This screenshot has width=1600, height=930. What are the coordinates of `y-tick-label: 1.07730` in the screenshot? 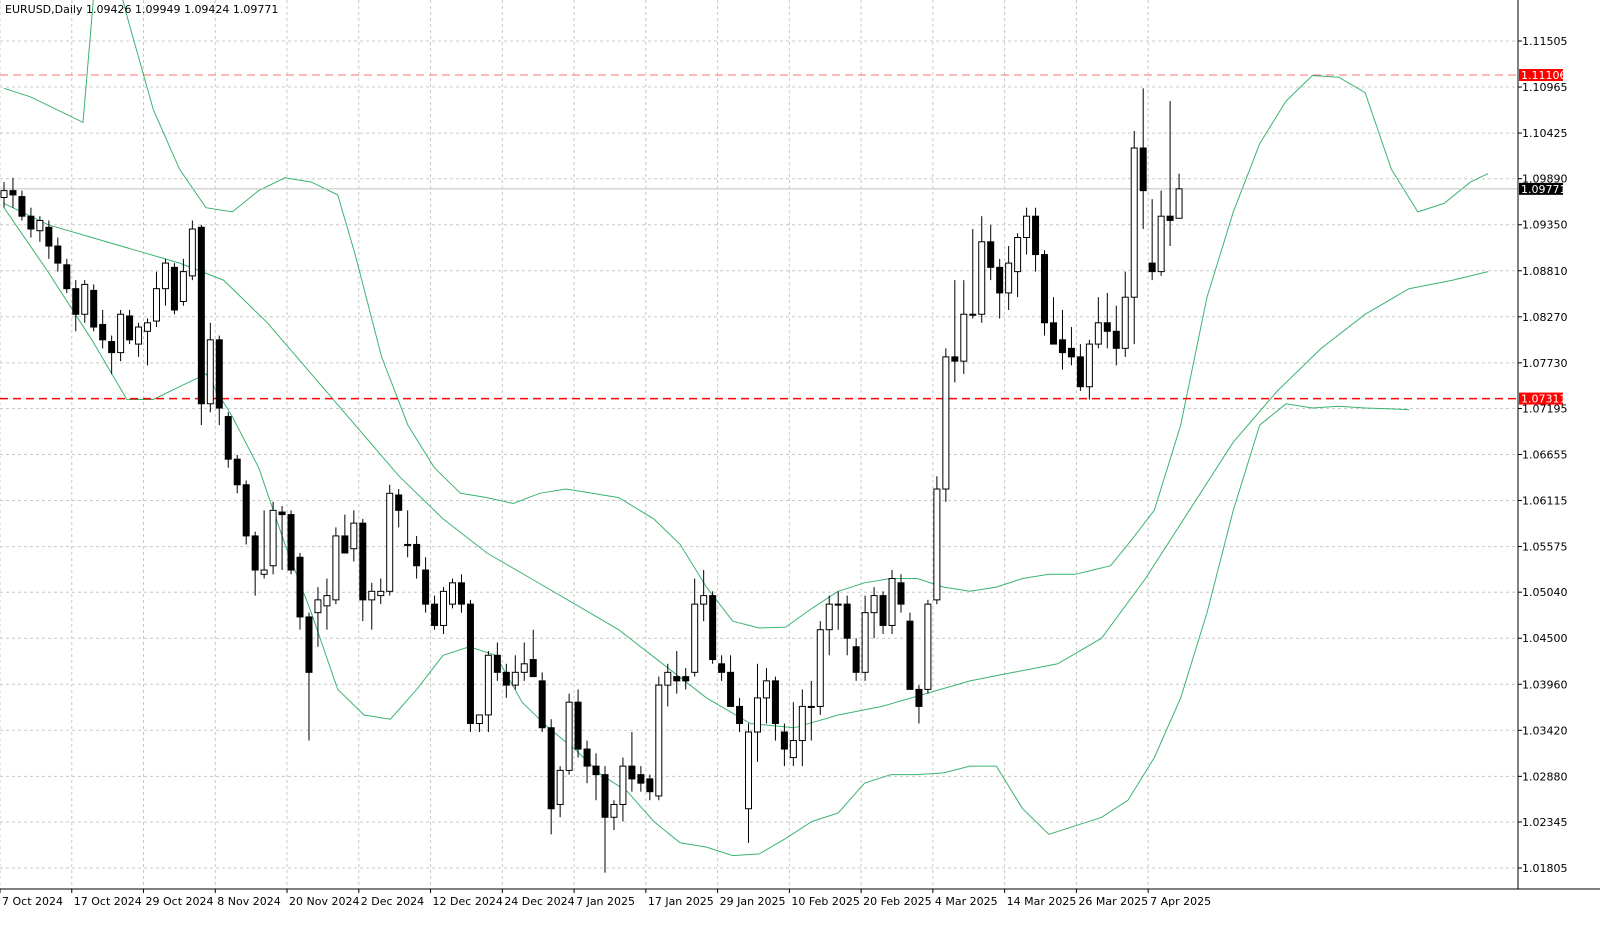 It's located at (1545, 363).